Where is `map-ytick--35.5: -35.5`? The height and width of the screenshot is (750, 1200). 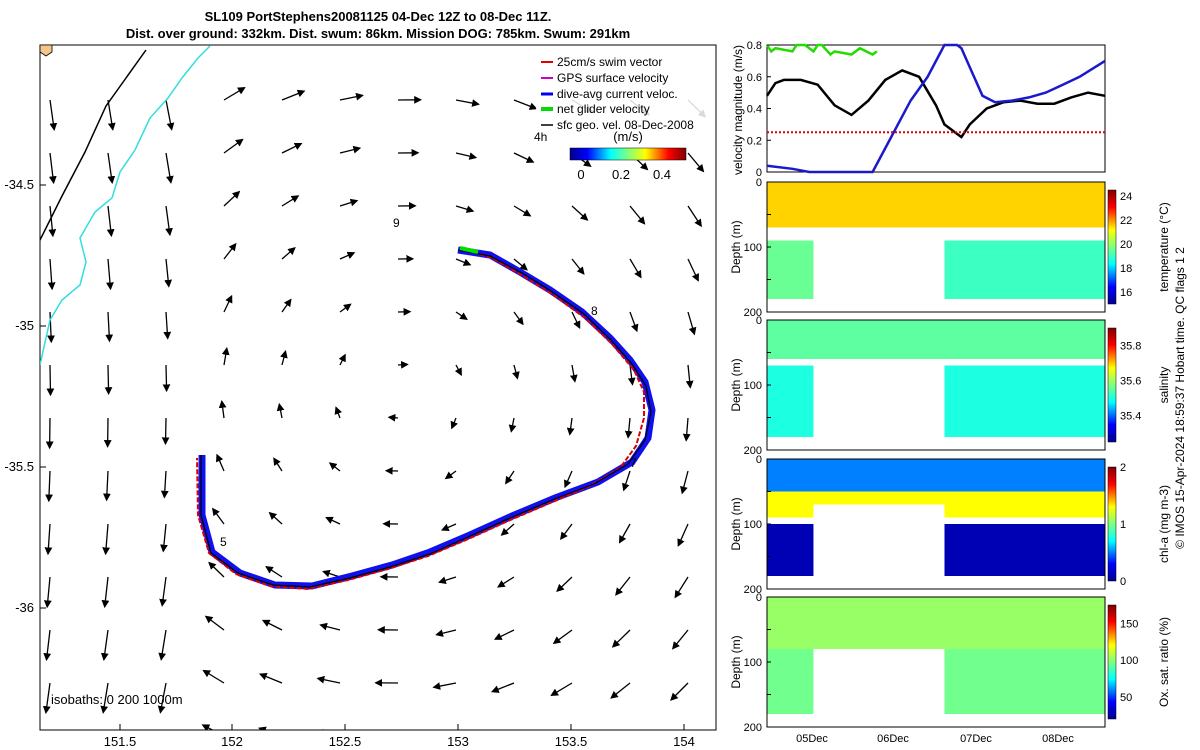
map-ytick--35.5: -35.5 is located at coordinates (19, 466).